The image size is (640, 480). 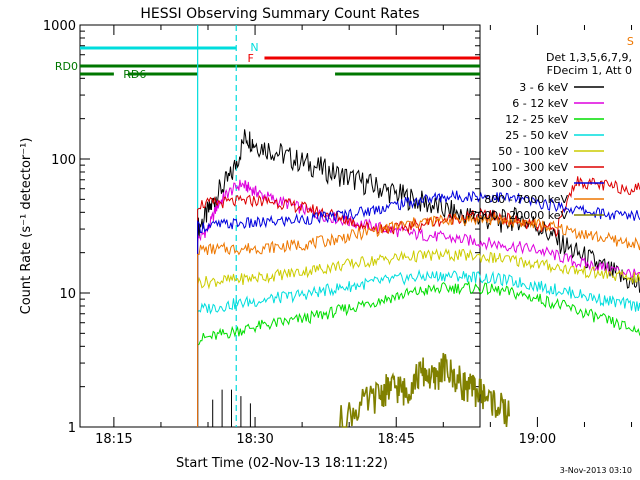 What do you see at coordinates (282, 463) in the screenshot?
I see `x-axis-label: Start Time (02-Nov-13 18:11:22)` at bounding box center [282, 463].